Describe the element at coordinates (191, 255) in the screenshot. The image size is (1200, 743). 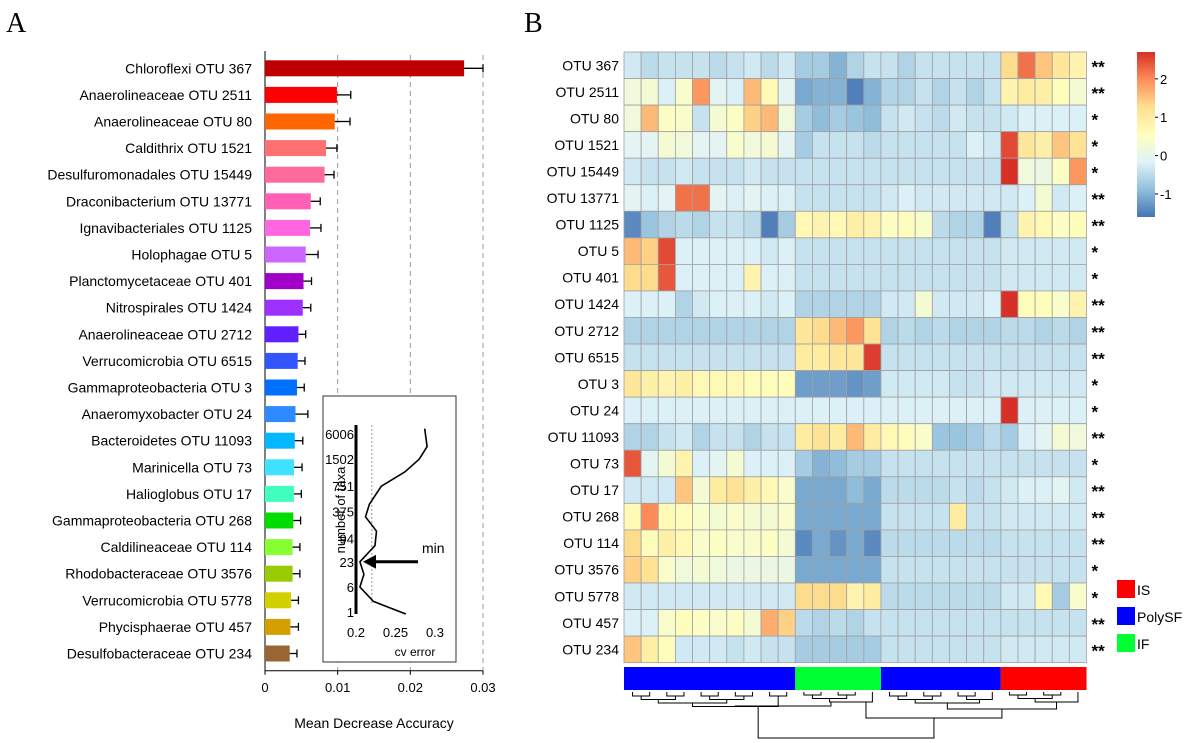
I see `bar-category-label: Holophagae OTU 5` at that location.